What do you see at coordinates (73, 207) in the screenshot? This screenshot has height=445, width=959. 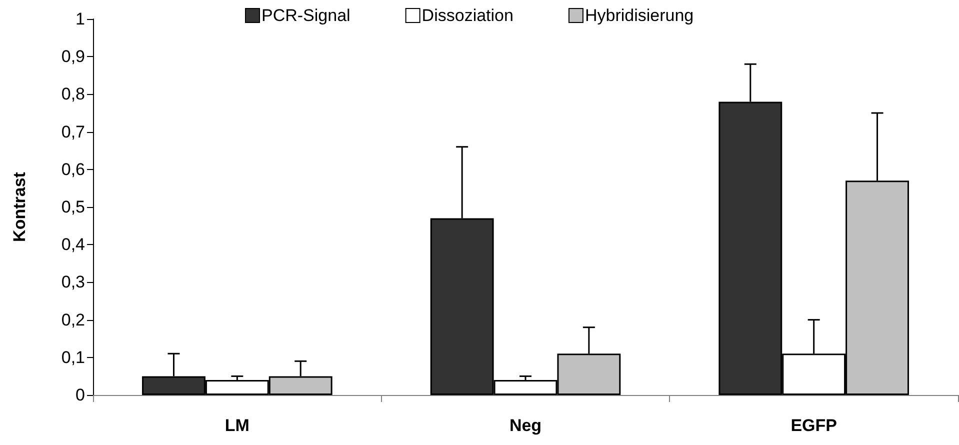 I see `y-tick-label: 0,5` at bounding box center [73, 207].